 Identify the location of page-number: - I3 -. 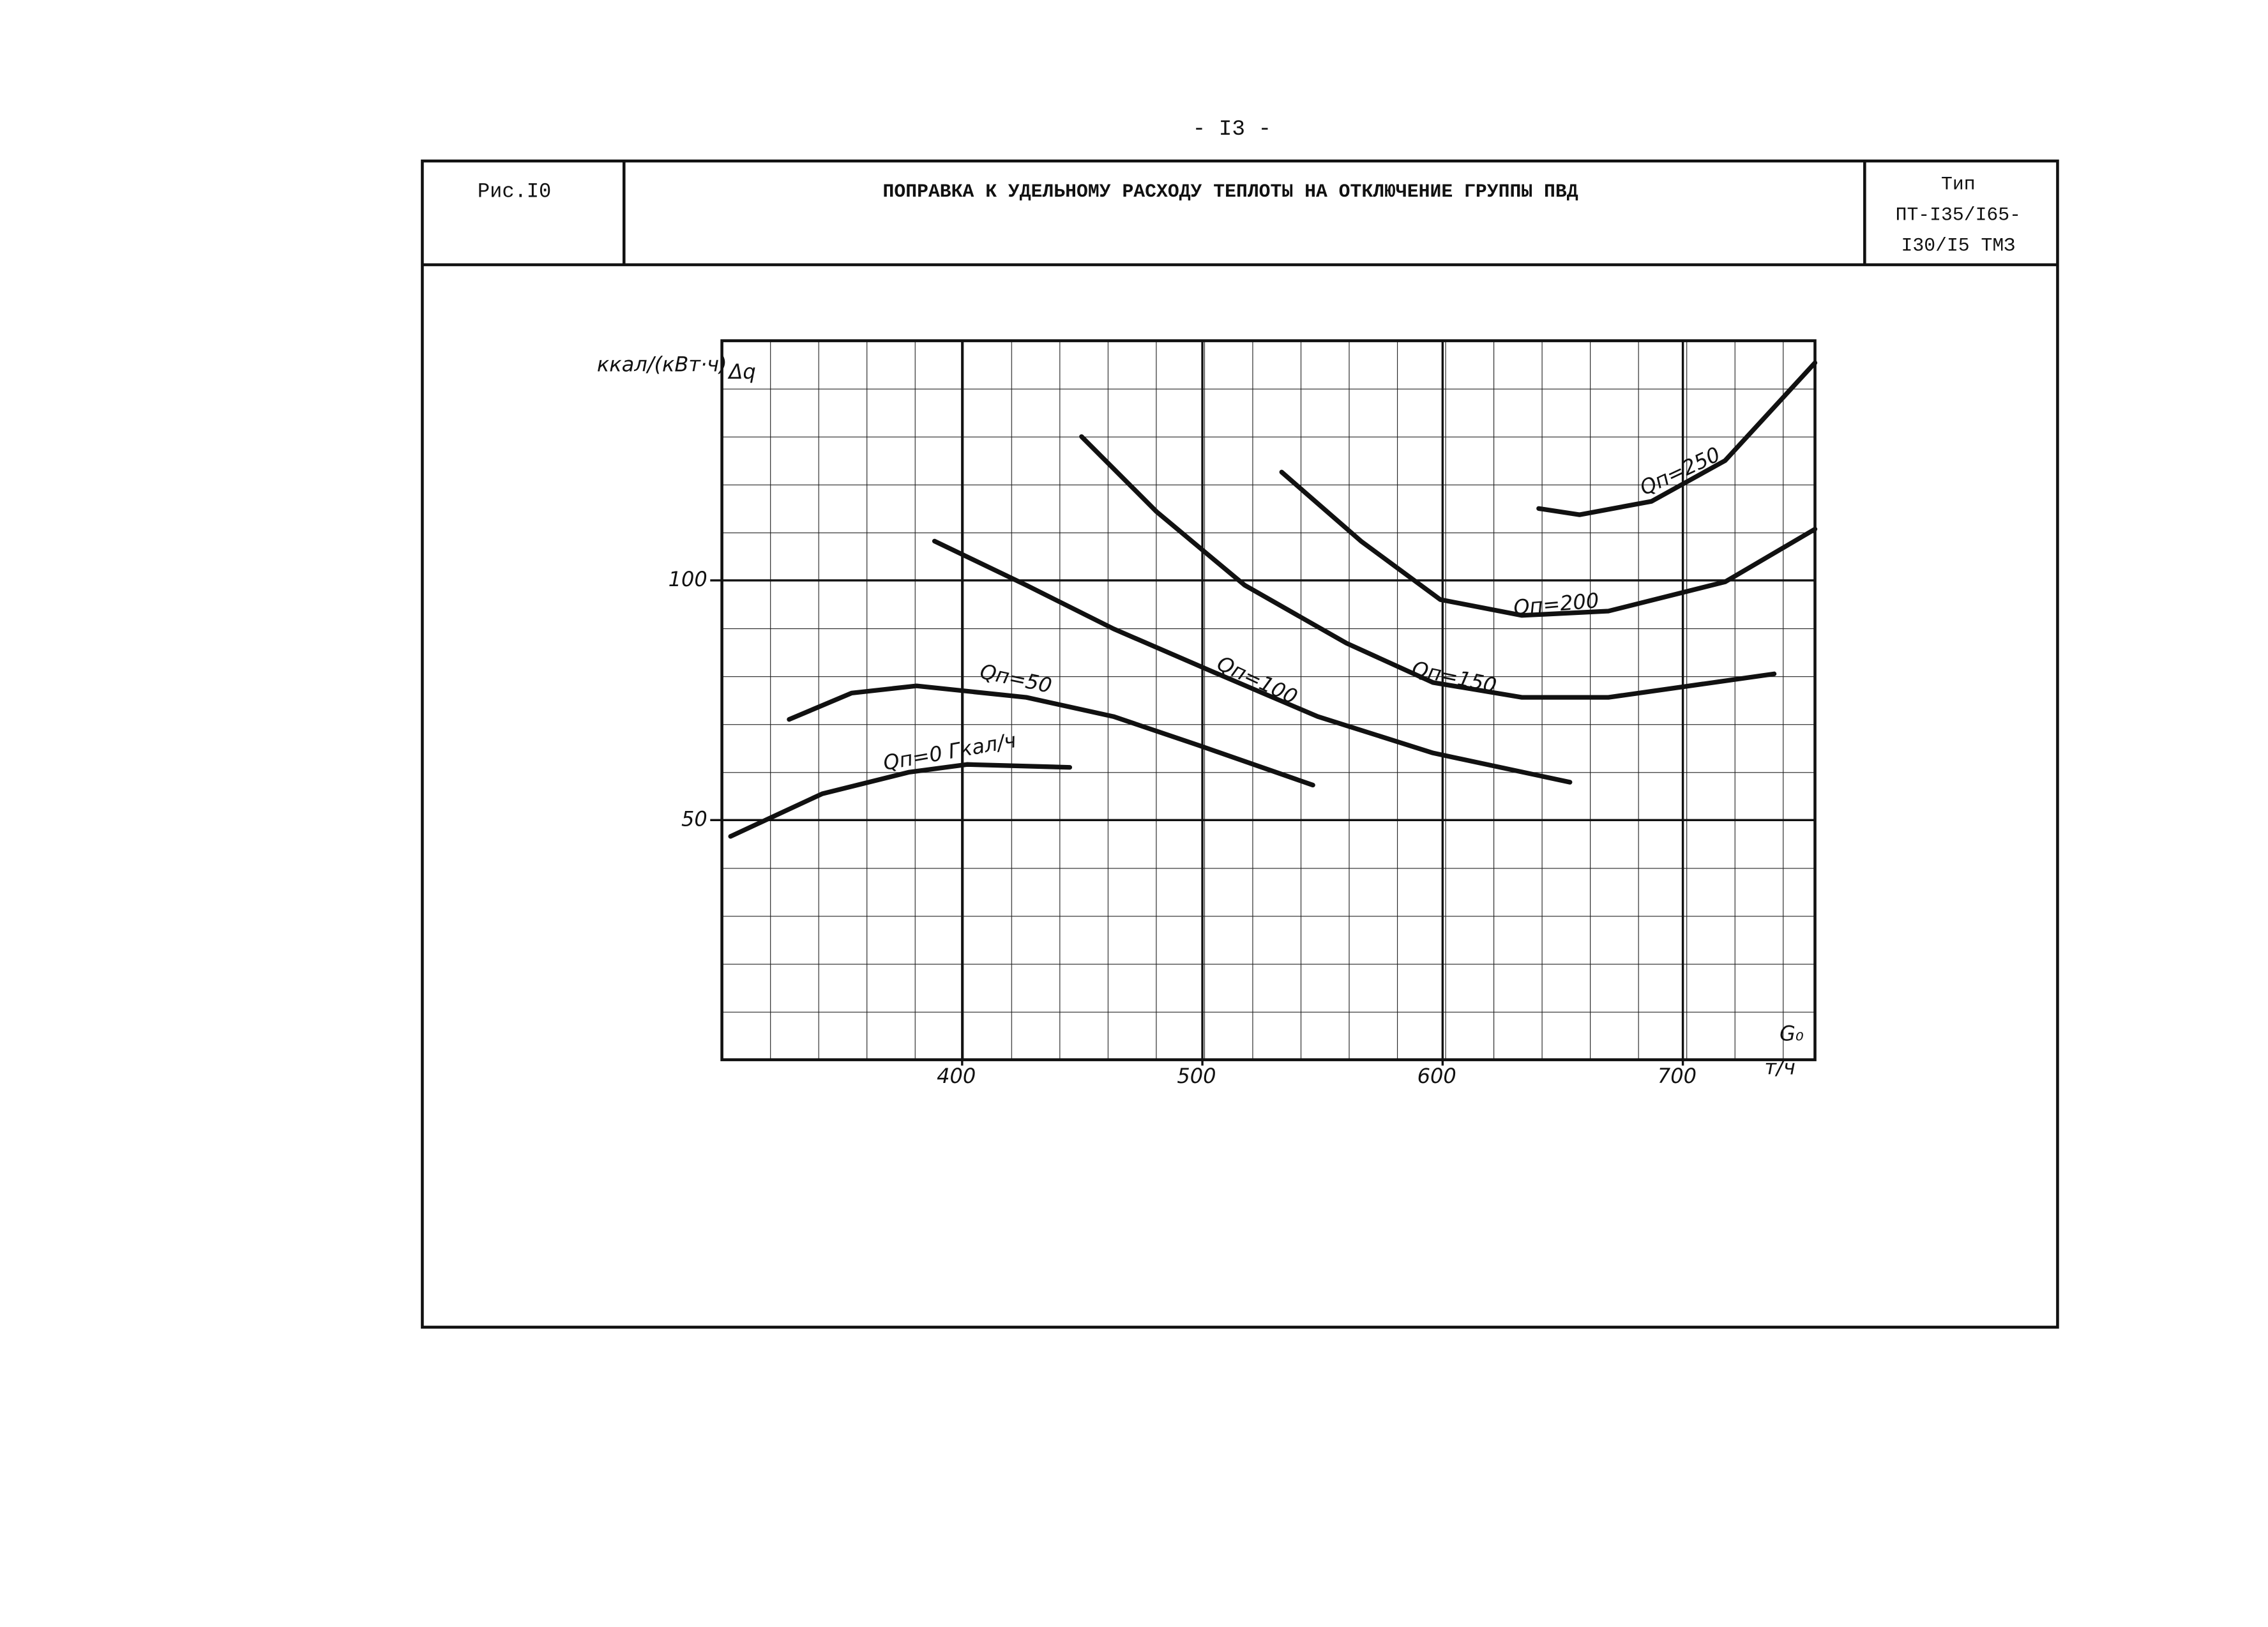
(1232, 129).